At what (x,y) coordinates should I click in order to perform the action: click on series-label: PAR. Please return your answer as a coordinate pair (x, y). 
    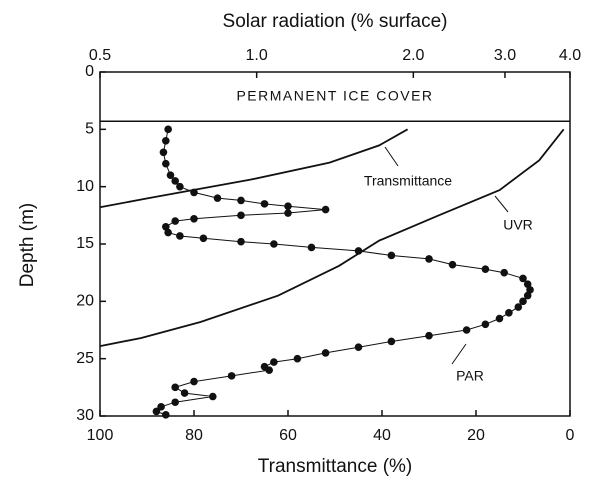
    Looking at the image, I should click on (470, 376).